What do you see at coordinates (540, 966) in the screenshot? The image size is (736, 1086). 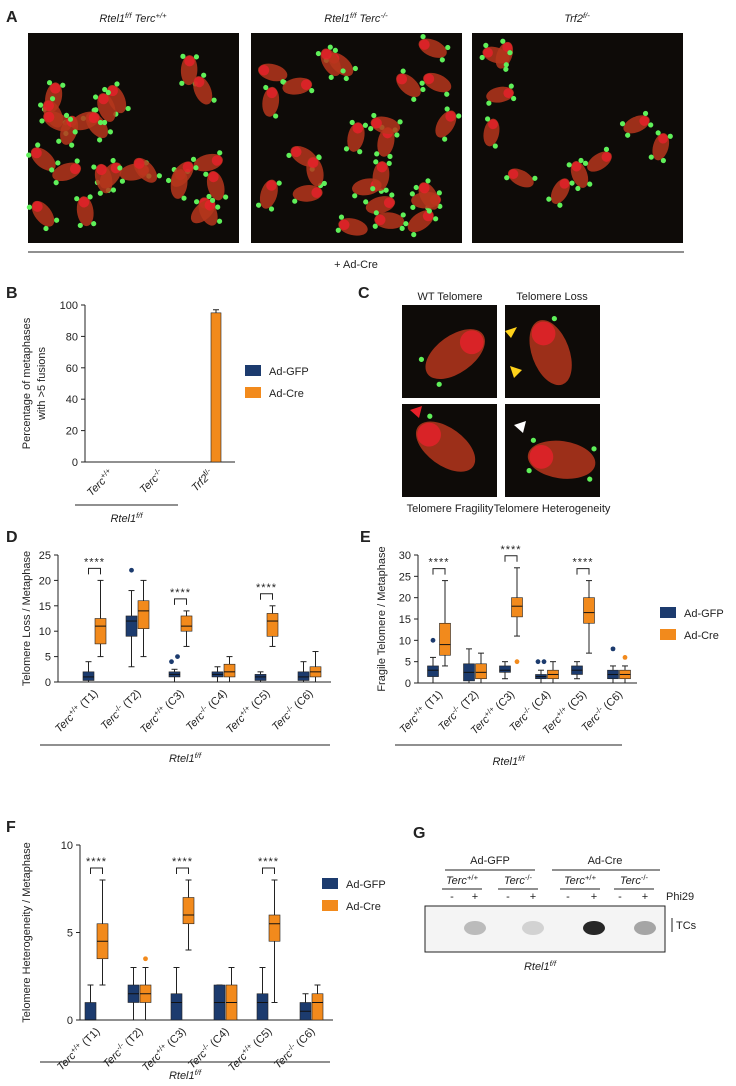 I see `gel-footer: Rtel1f/f` at bounding box center [540, 966].